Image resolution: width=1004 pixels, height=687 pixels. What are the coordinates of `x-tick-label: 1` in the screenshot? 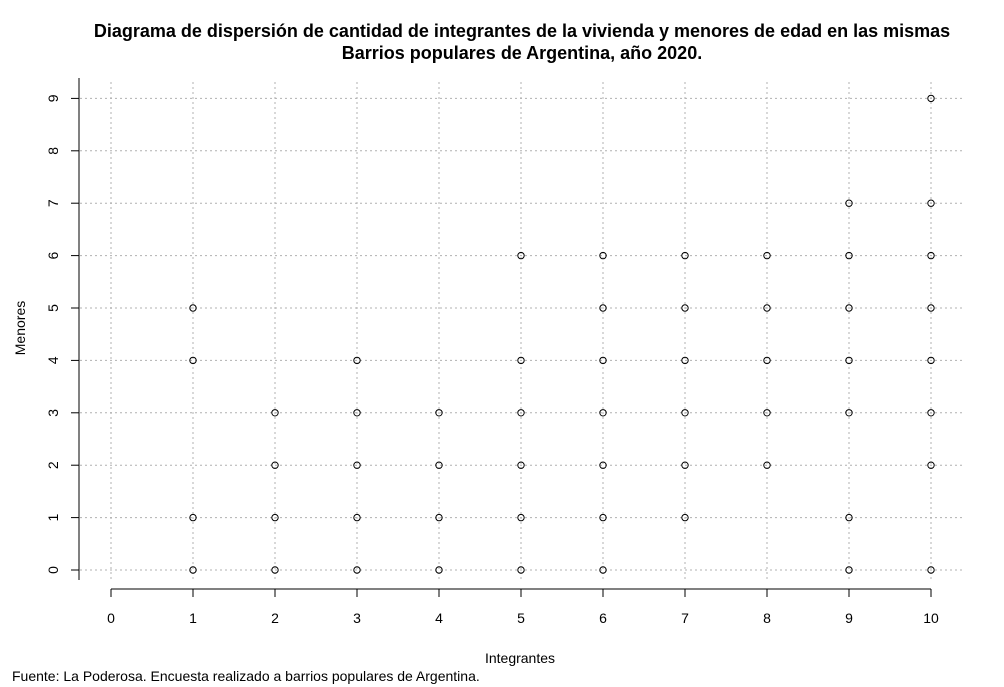 It's located at (193, 618).